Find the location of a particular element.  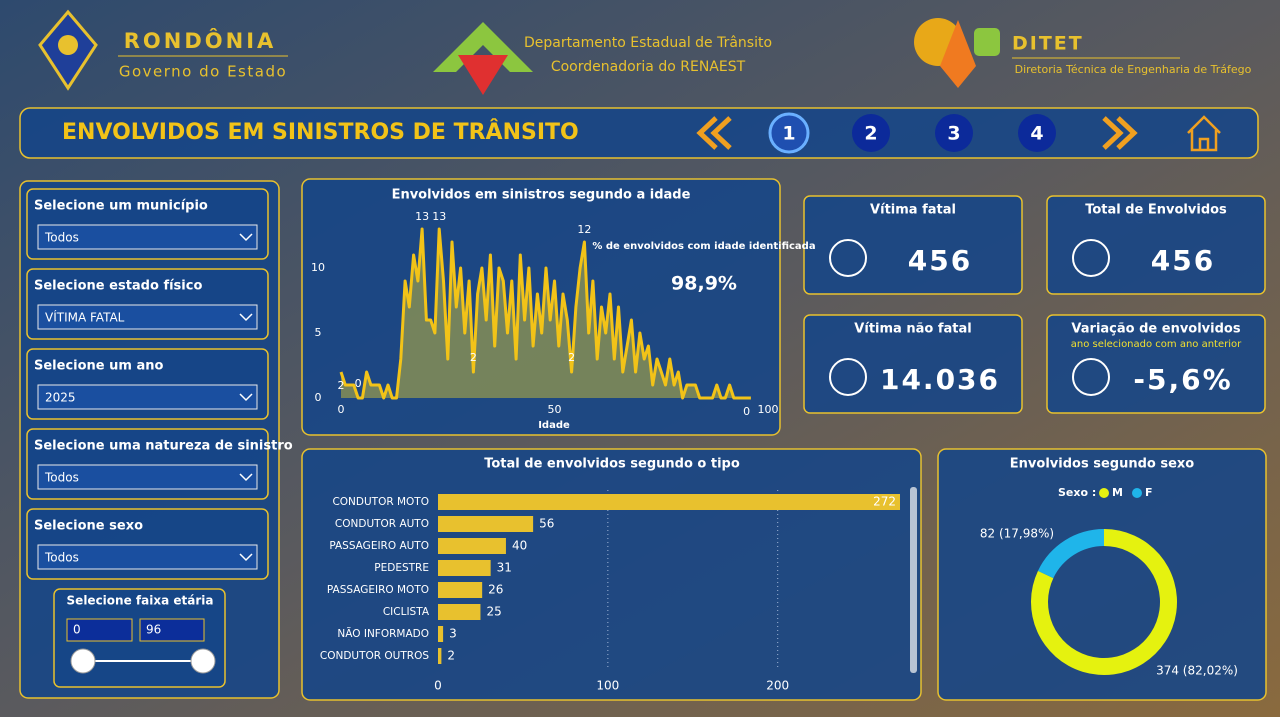

sex-chart-panel is located at coordinates (1102, 574).